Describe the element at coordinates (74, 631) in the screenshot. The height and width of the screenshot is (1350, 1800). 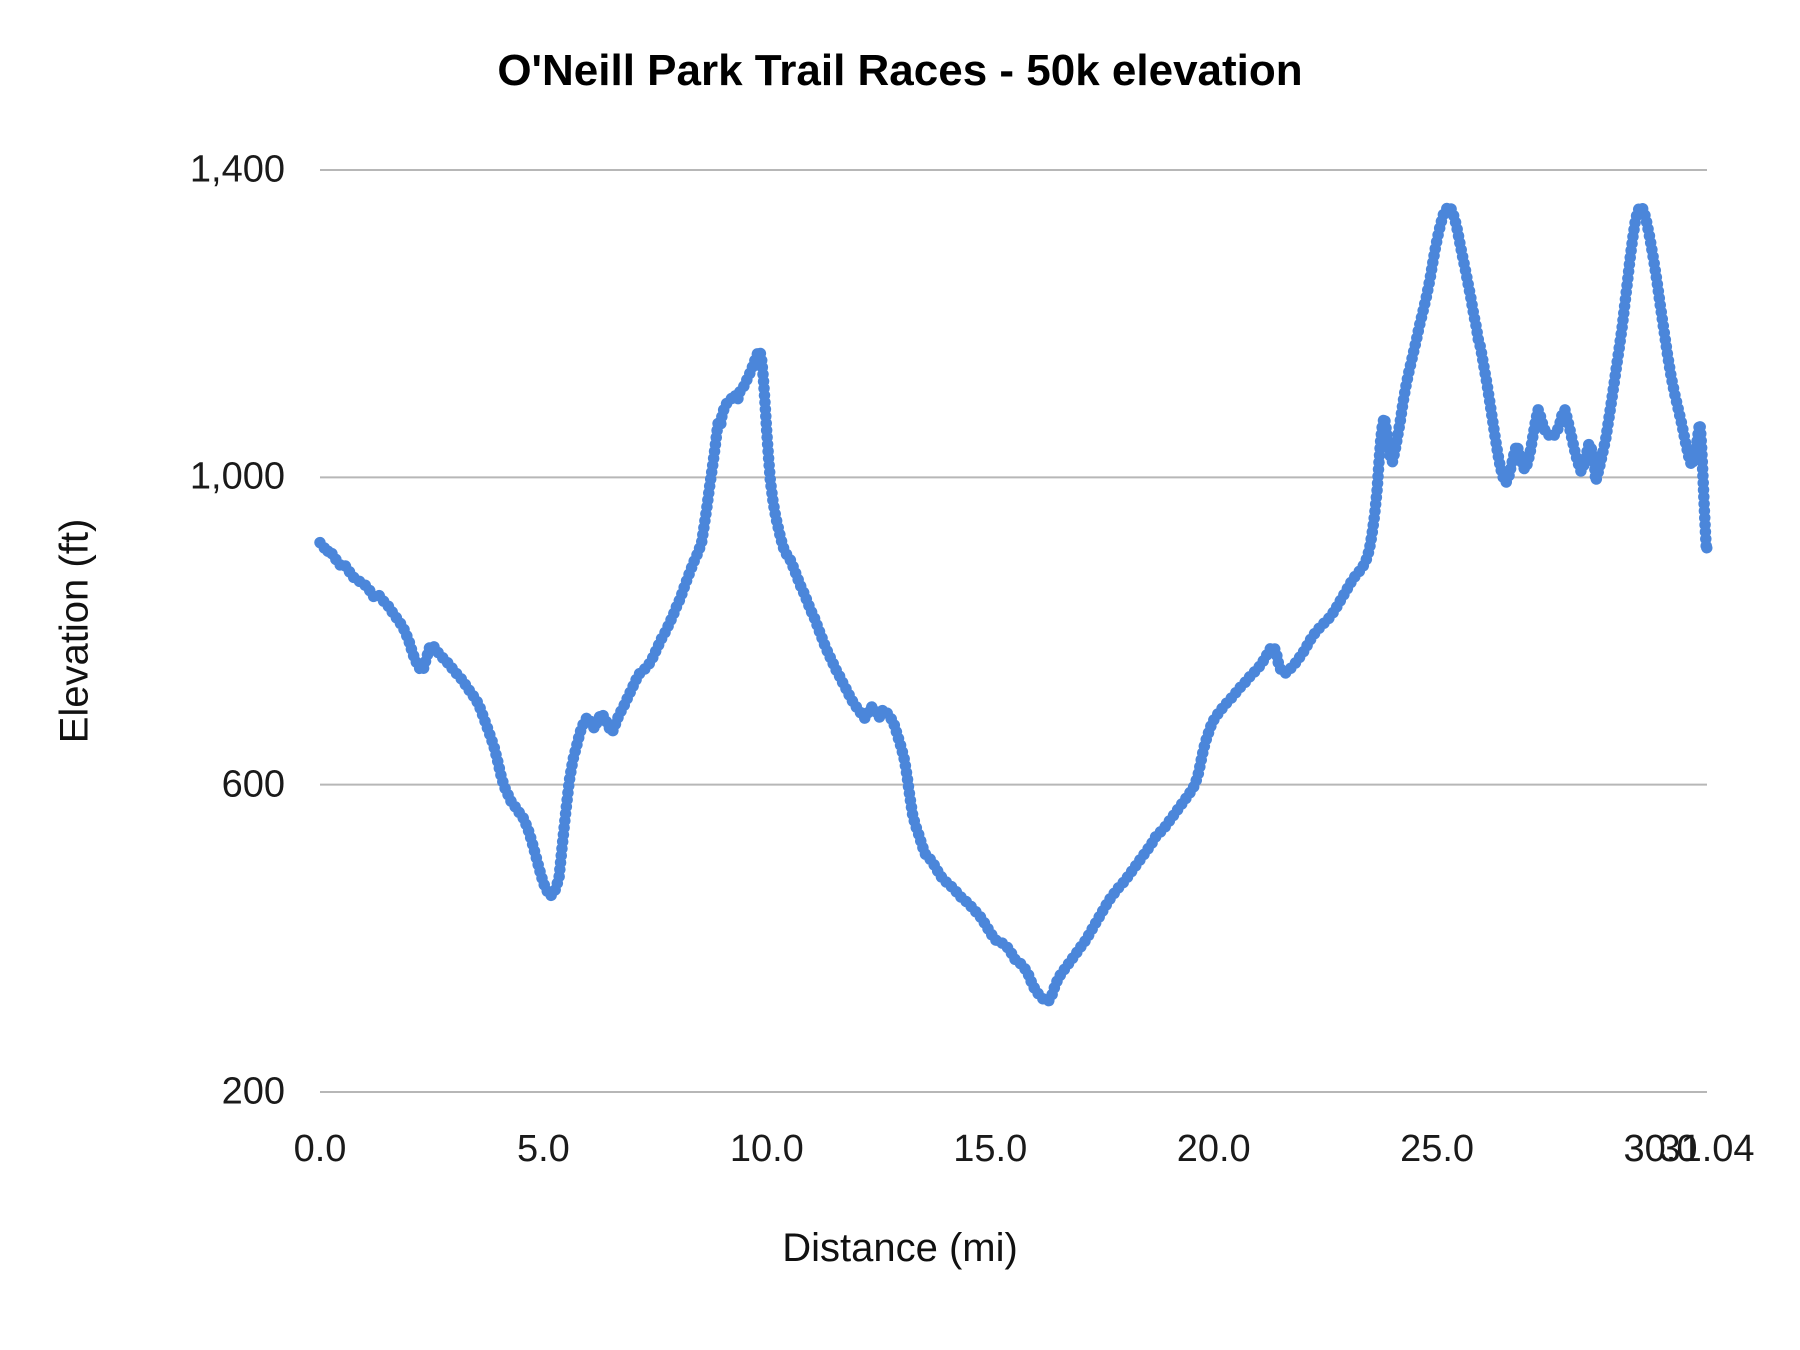
I see `y-axis-title: Elevation (ft)` at that location.